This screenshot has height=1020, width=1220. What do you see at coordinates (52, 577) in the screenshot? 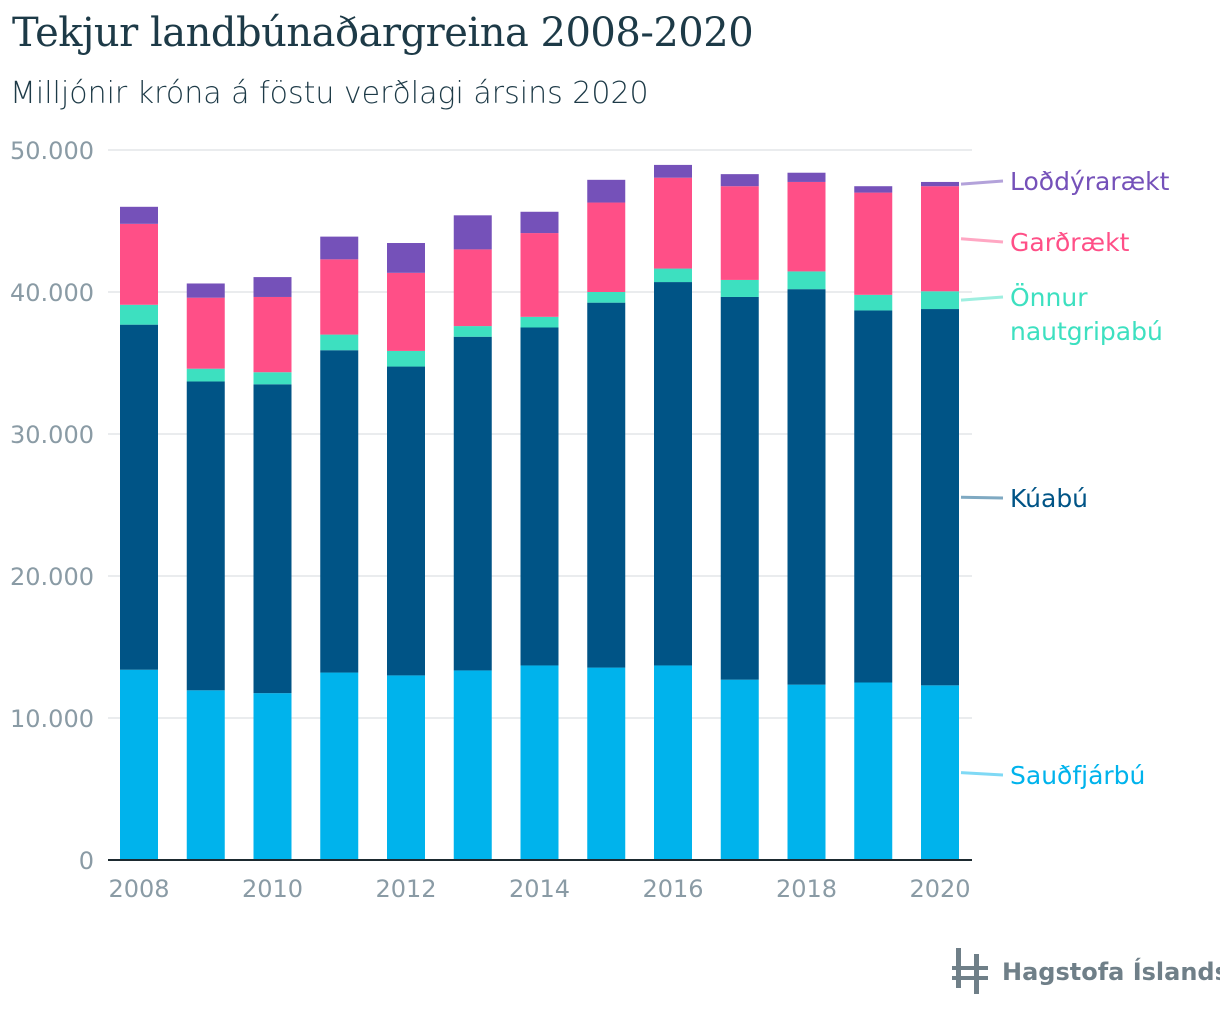
I see `y-tick-label: 20.000` at bounding box center [52, 577].